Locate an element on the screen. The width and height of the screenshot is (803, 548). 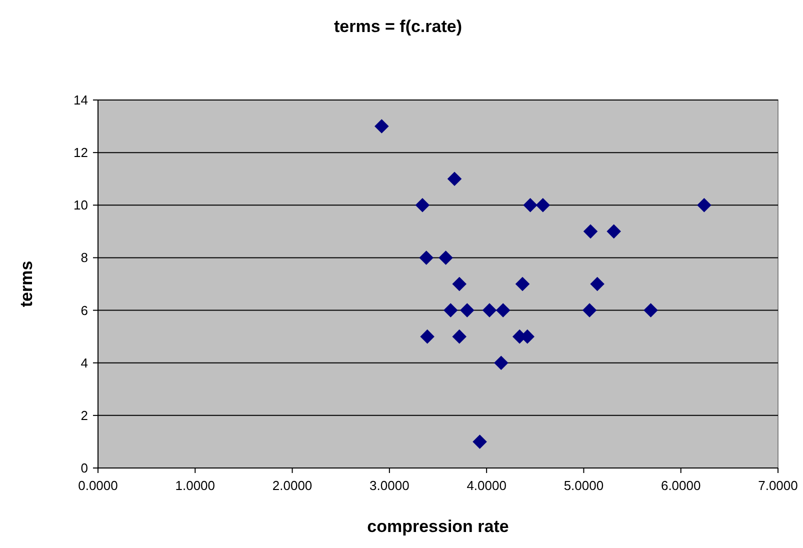
x-tick-label: 1.0000 is located at coordinates (195, 485).